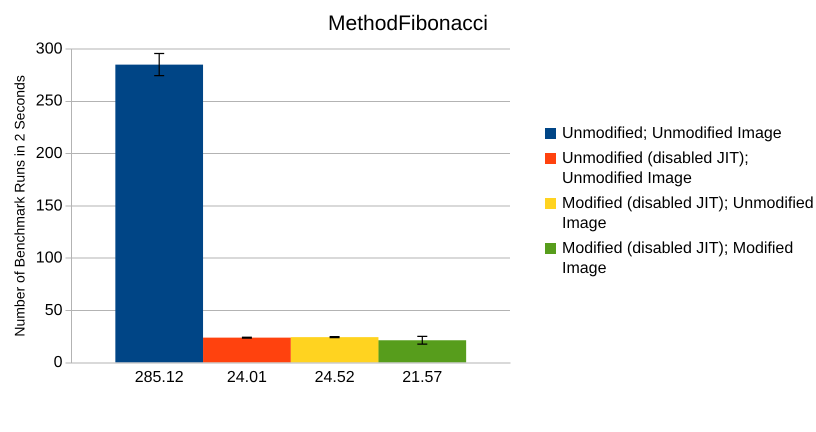  Describe the element at coordinates (19, 206) in the screenshot. I see `y-axis-title: Number of Benchmark Runs in 2 Seconds` at that location.